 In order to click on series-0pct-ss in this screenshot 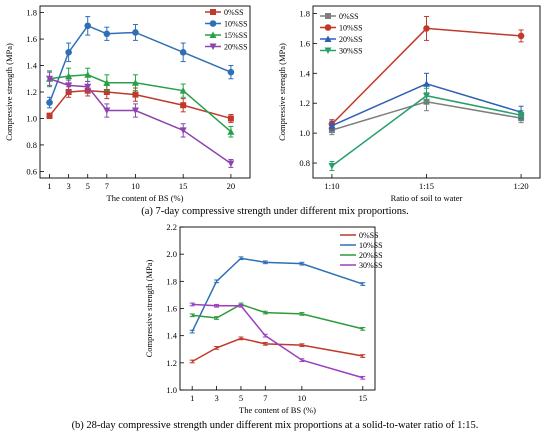, I will do `click(140, 103)`.